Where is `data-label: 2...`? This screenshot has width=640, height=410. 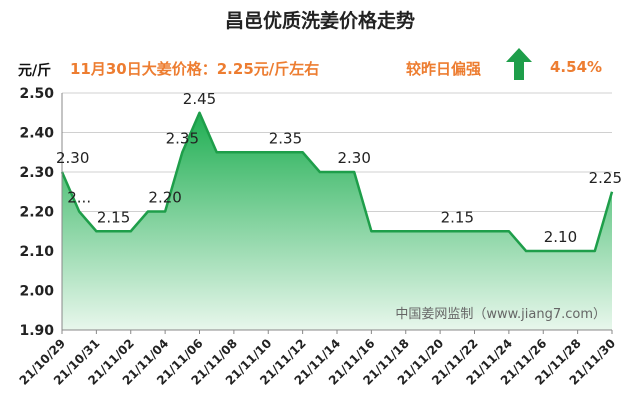
data-label: 2... is located at coordinates (79, 198).